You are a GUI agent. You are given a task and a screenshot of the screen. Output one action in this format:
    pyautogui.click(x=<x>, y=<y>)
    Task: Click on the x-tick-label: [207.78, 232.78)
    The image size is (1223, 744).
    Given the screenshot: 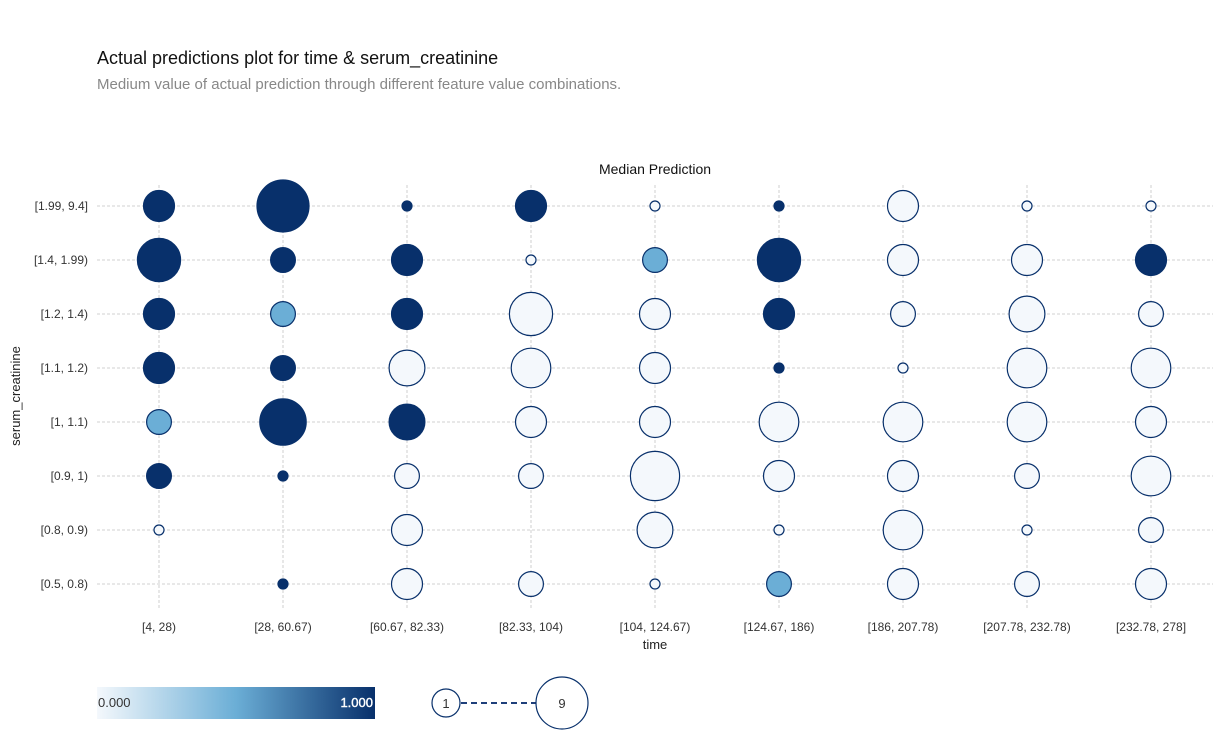 What is the action you would take?
    pyautogui.click(x=1026, y=627)
    